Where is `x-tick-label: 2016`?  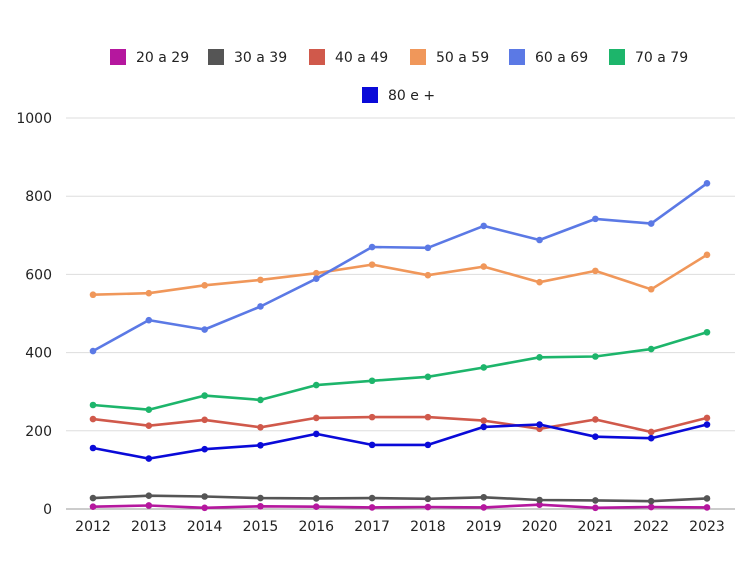
x-tick-label: 2016 is located at coordinates (316, 527).